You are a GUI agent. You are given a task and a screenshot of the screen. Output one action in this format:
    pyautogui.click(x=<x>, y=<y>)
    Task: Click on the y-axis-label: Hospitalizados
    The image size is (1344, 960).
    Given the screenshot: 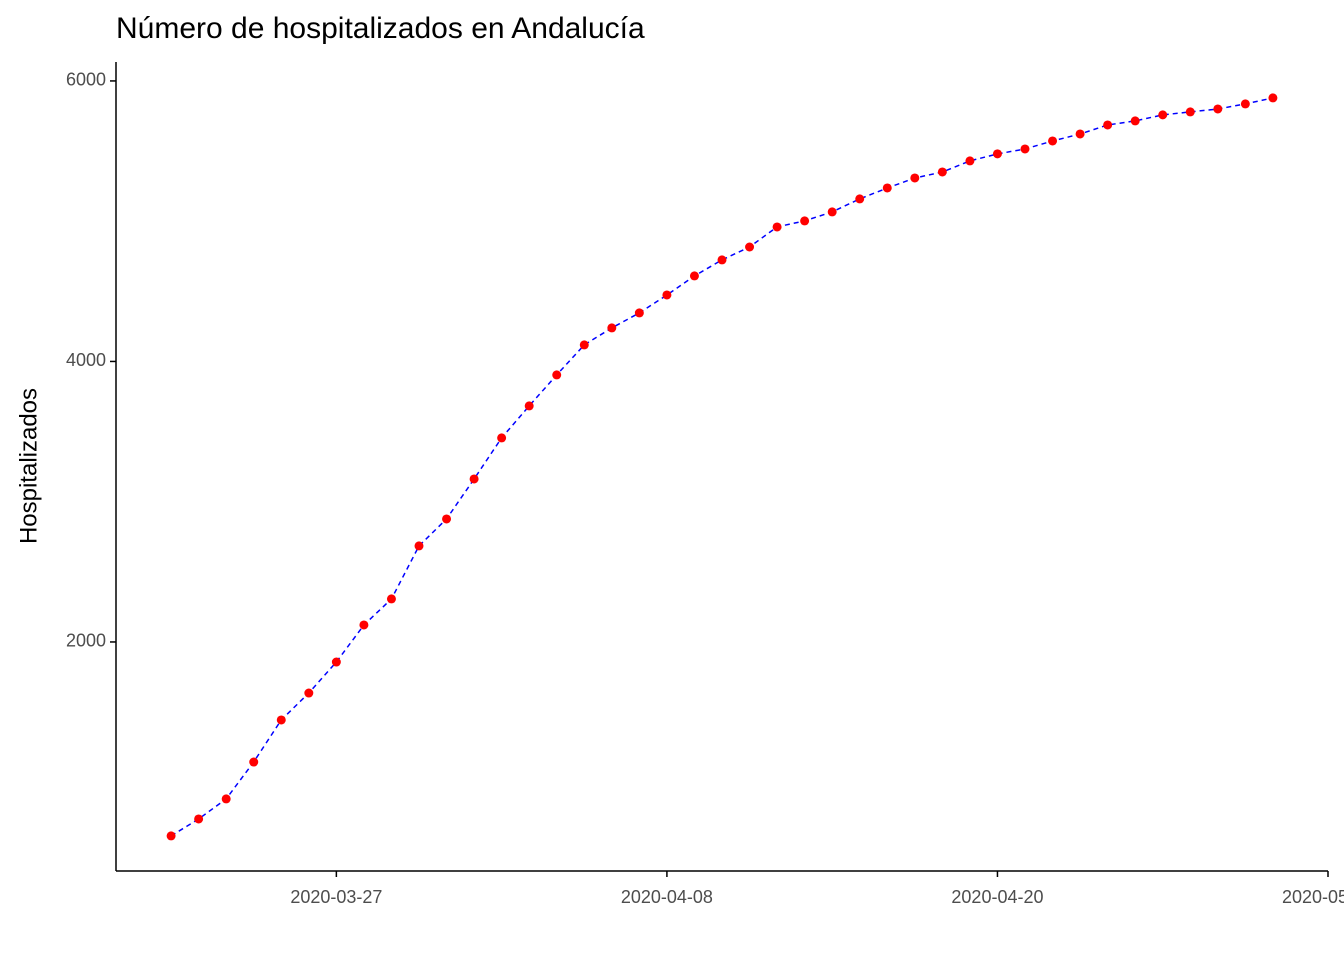 What is the action you would take?
    pyautogui.click(x=28, y=466)
    